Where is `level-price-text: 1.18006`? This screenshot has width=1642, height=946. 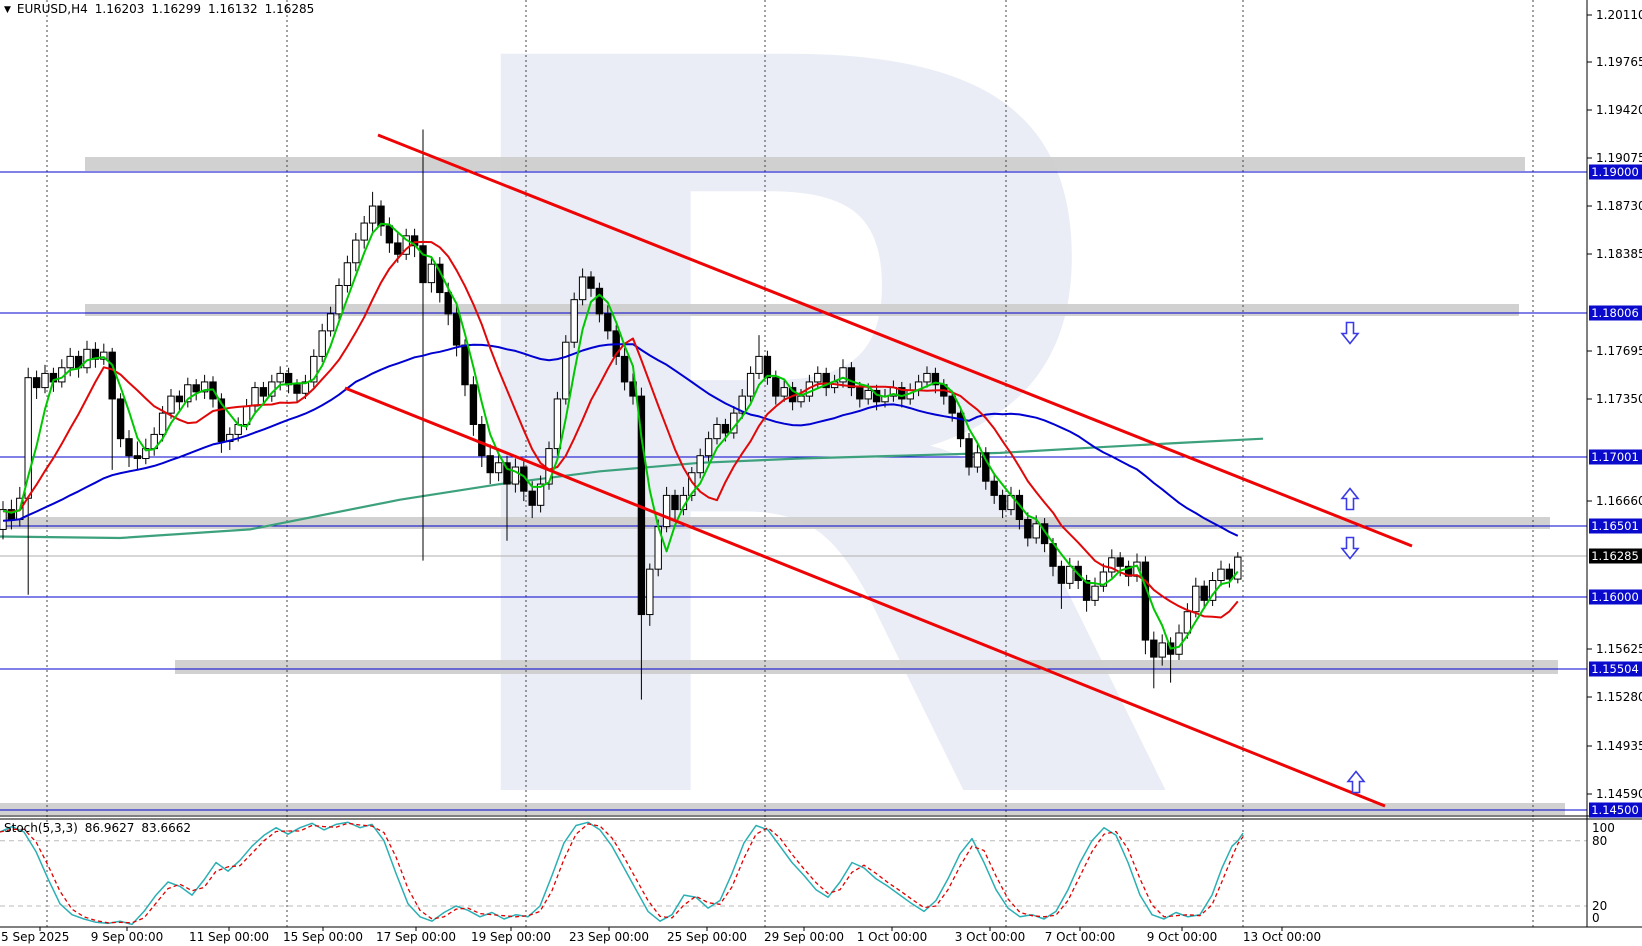 level-price-text: 1.18006 is located at coordinates (1615, 313).